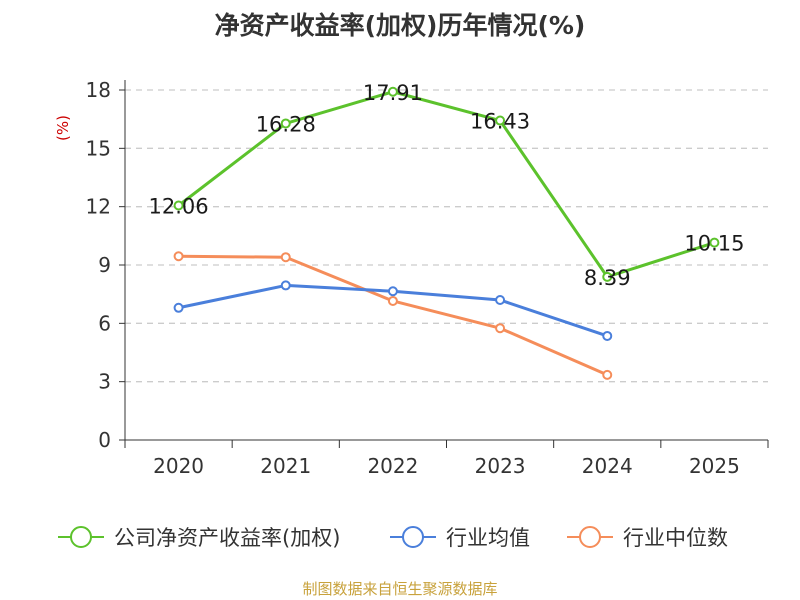 The image size is (800, 600). What do you see at coordinates (104, 265) in the screenshot?
I see `y-tick-label: 9` at bounding box center [104, 265].